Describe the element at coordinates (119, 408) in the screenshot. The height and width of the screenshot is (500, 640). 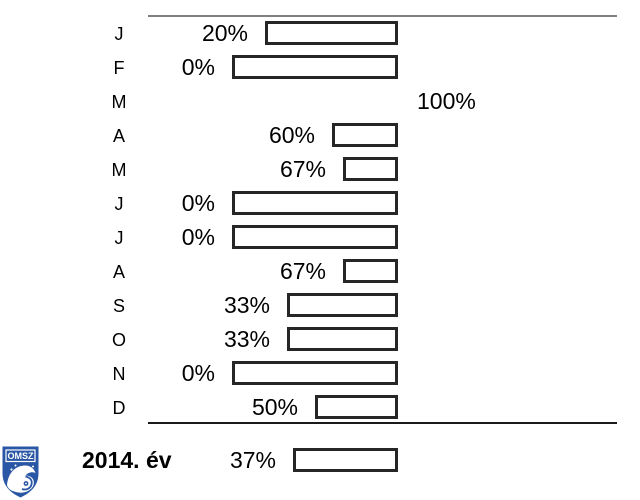
I see `category-label: D` at that location.